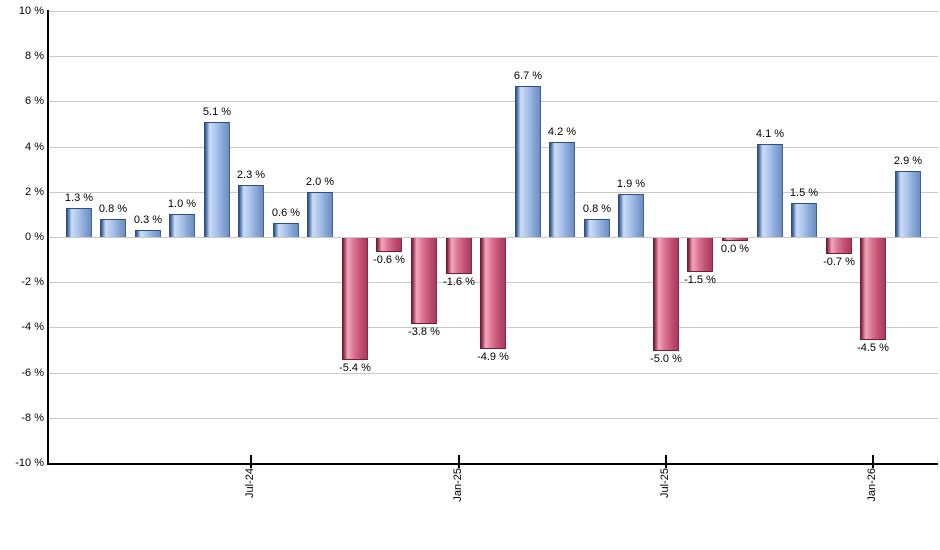 Image resolution: width=940 pixels, height=550 pixels. Describe the element at coordinates (286, 213) in the screenshot. I see `bar-value-label: 0.6 %` at that location.